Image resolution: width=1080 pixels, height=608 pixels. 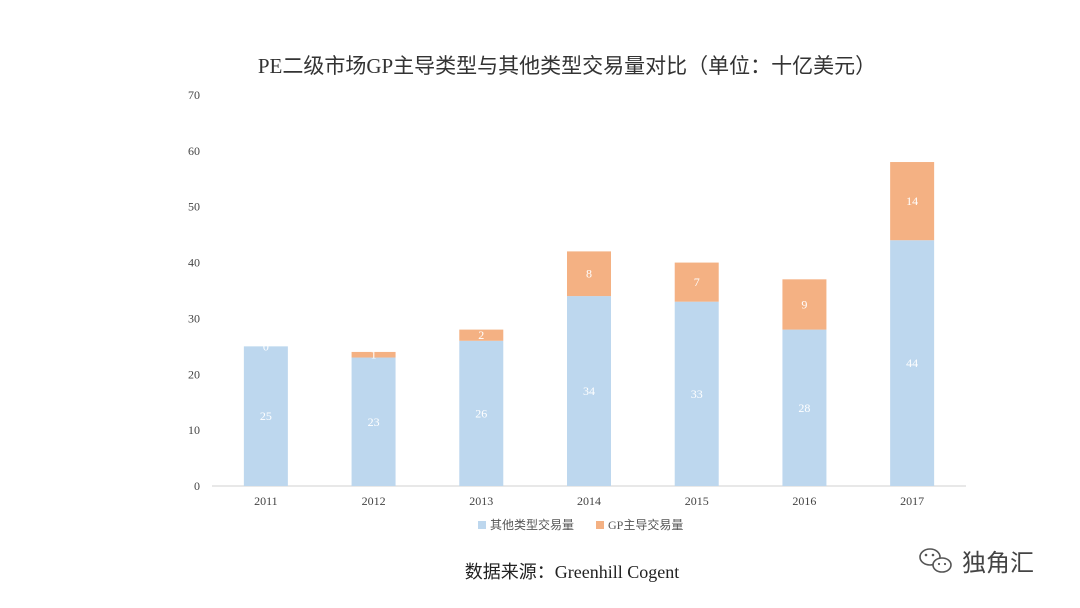 What do you see at coordinates (194, 151) in the screenshot?
I see `y-tick-label: 60` at bounding box center [194, 151].